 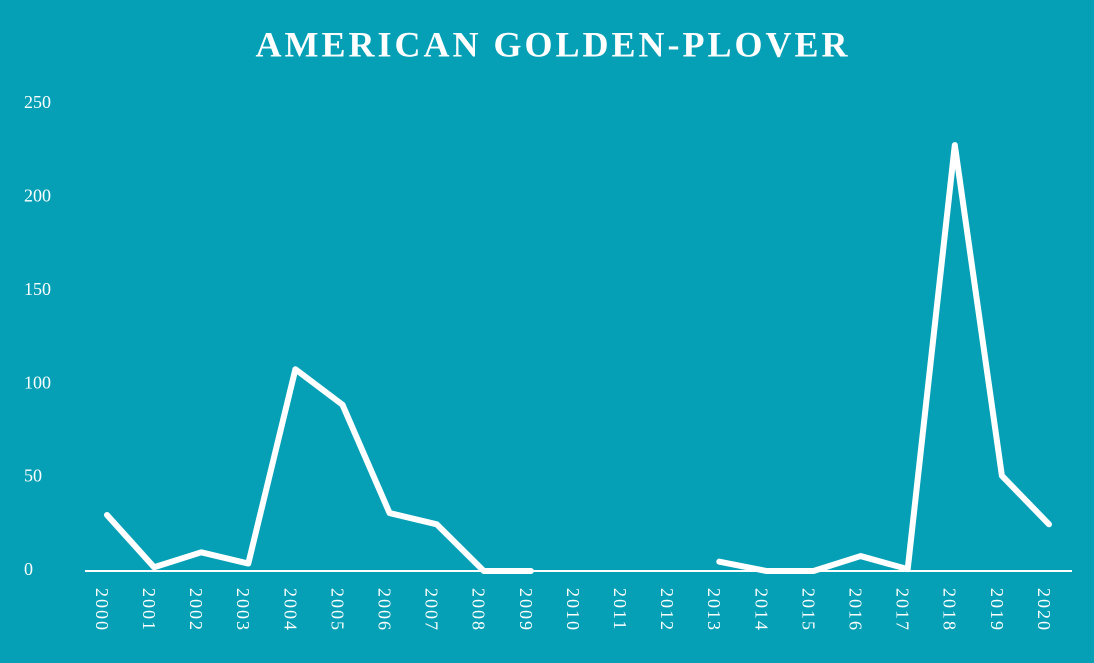 I want to click on x-tick-label: 2007, so click(x=432, y=610).